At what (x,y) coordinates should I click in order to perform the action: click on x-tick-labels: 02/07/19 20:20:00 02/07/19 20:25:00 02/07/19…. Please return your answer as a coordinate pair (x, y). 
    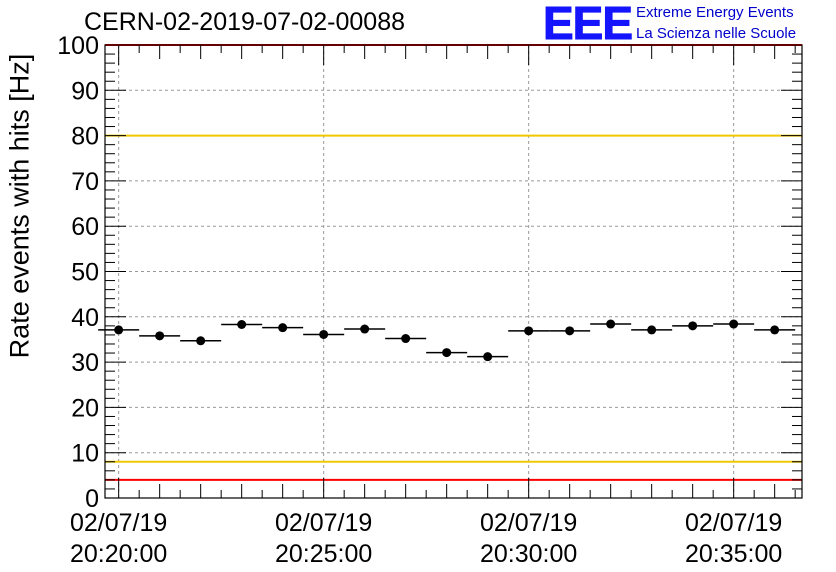
    Looking at the image, I should click on (426, 538).